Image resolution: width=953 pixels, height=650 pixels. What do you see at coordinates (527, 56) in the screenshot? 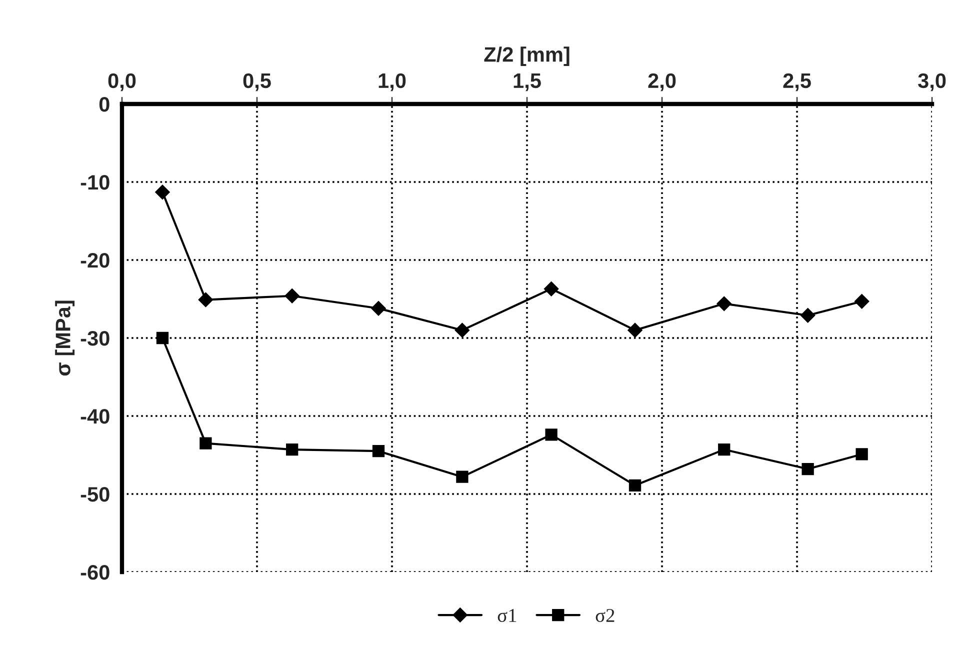
I see `x-axis-title: Z/2 [mm]` at bounding box center [527, 56].